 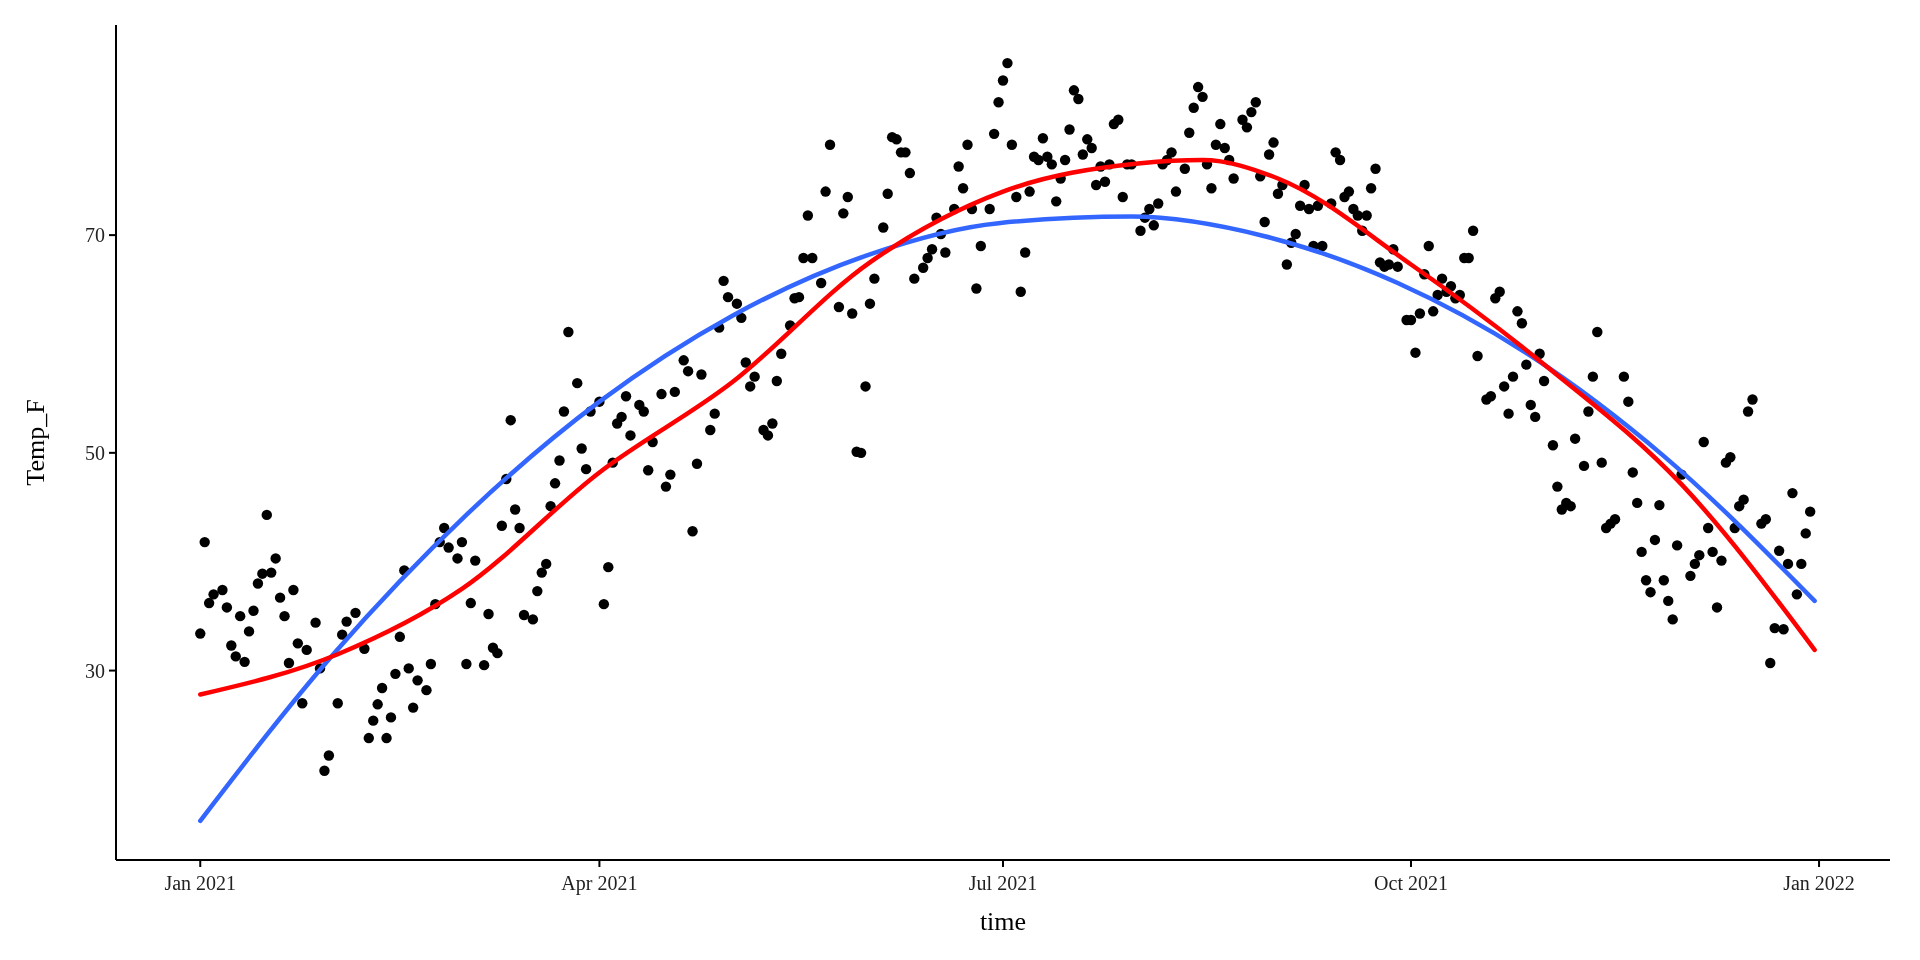 I want to click on y-tick-label: 30, so click(x=95, y=670).